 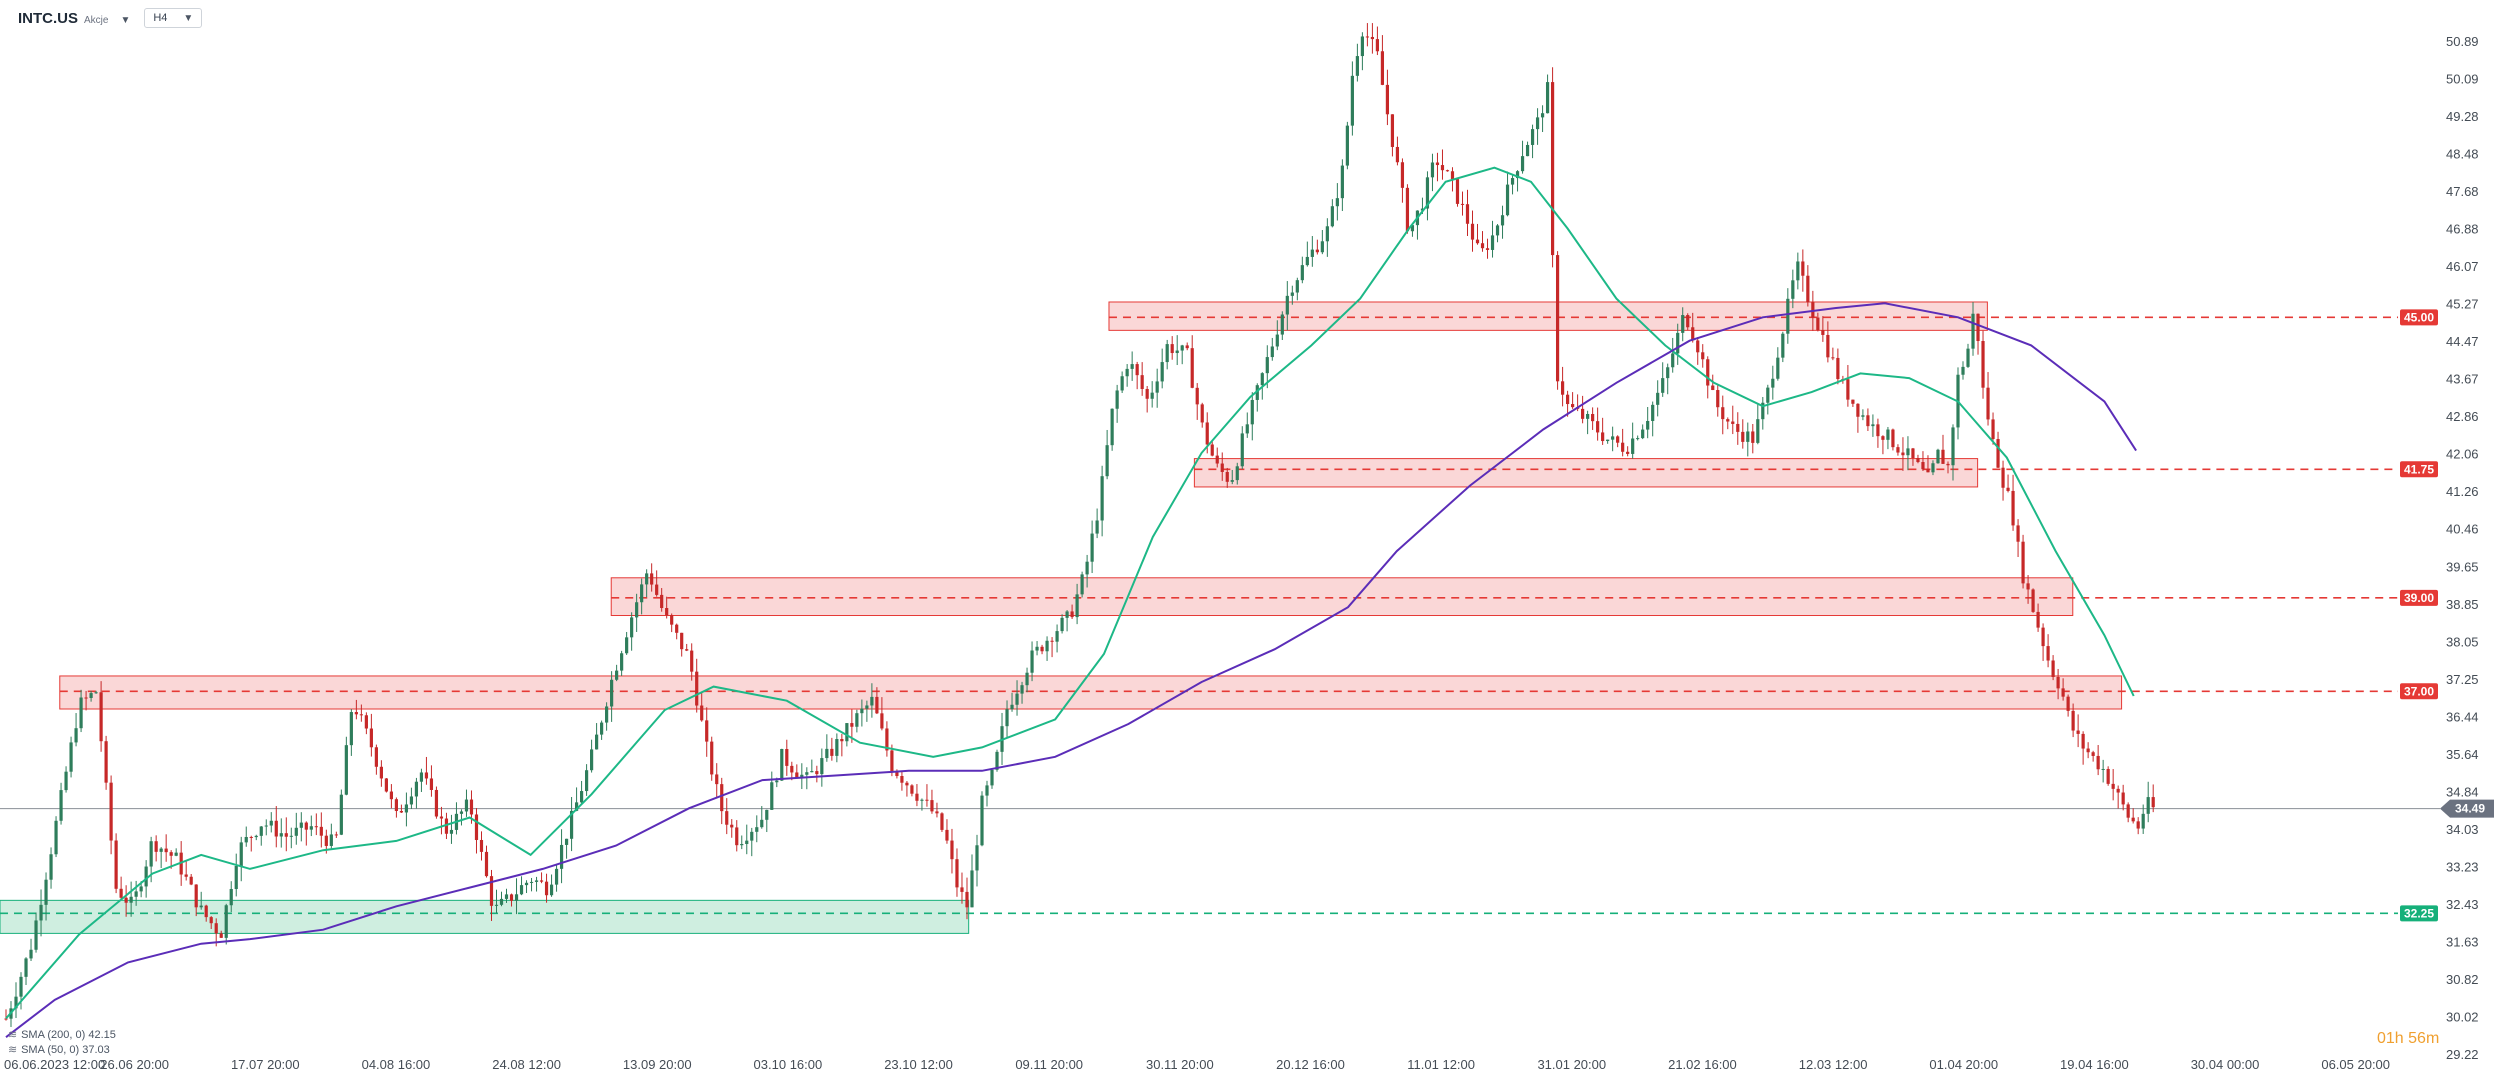 What do you see at coordinates (2462, 116) in the screenshot?
I see `price-tick-label: 49.28` at bounding box center [2462, 116].